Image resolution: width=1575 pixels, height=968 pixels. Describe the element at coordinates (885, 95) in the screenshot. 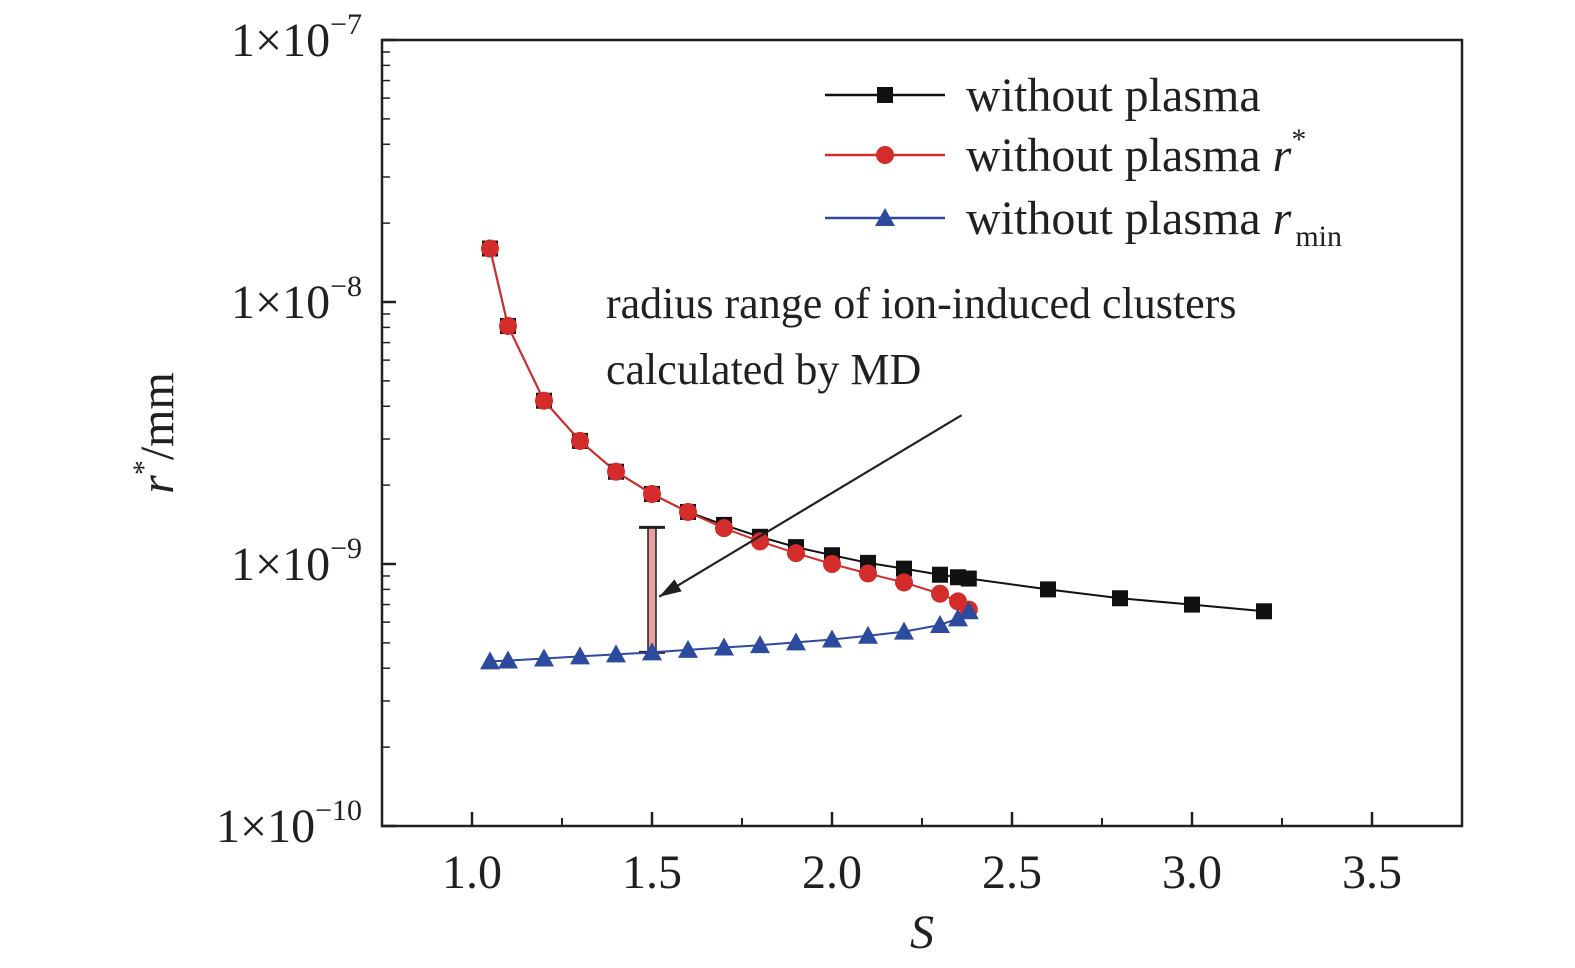

I see `legend-marker-square` at that location.